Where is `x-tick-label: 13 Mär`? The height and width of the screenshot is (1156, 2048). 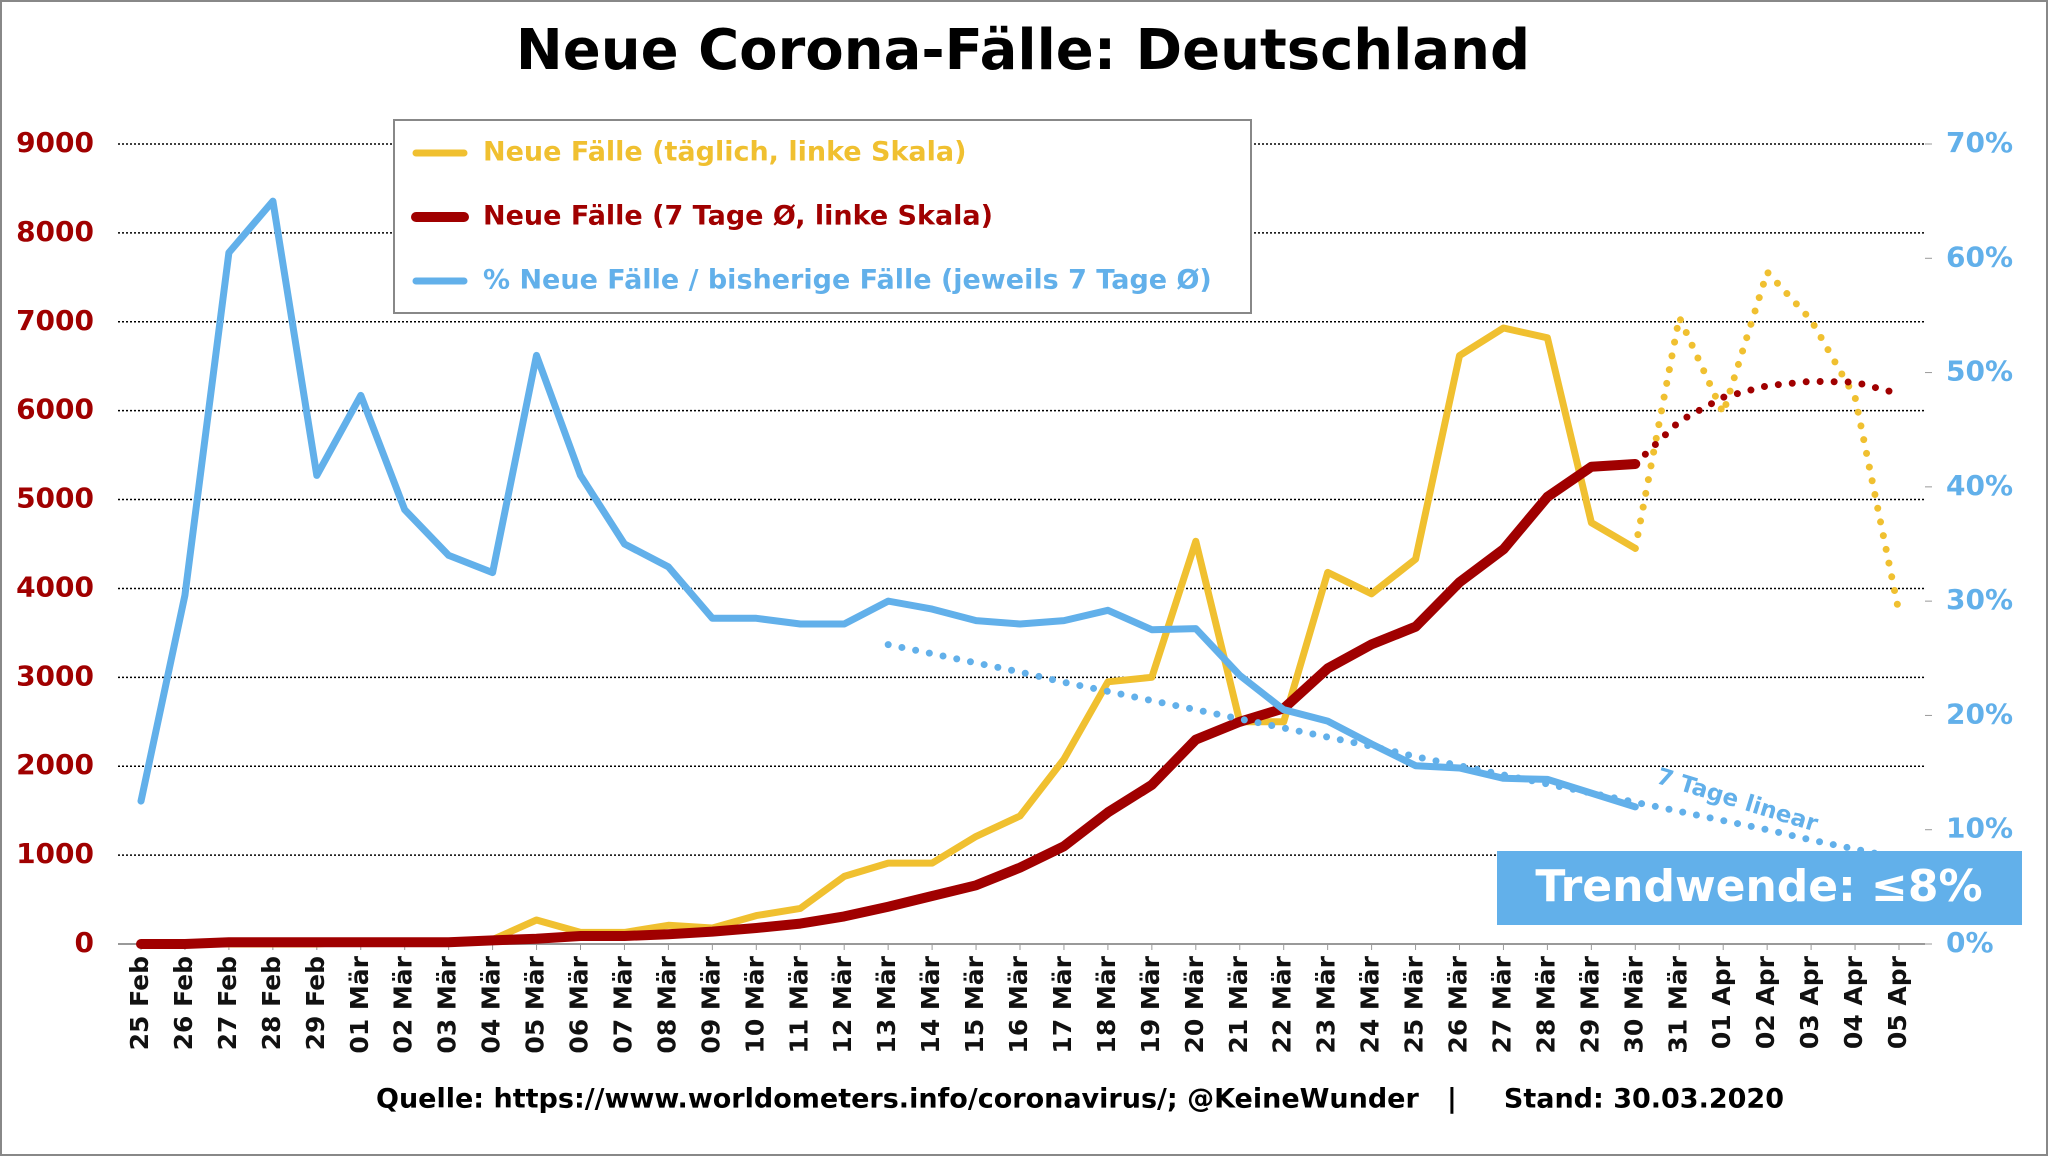
x-tick-label: 13 Mär is located at coordinates (886, 1004).